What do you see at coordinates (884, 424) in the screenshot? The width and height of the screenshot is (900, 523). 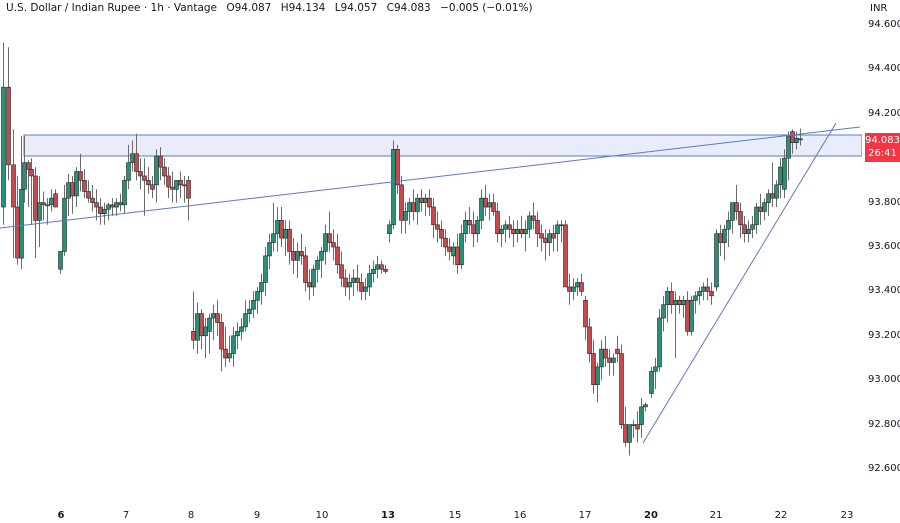 I see `price-label: 92.800` at bounding box center [884, 424].